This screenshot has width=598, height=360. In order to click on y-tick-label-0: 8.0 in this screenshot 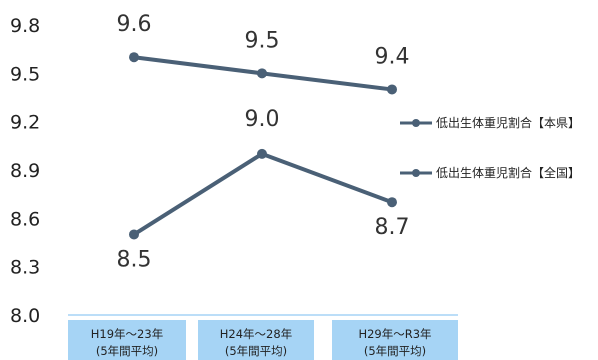, I will do `click(25, 316)`.